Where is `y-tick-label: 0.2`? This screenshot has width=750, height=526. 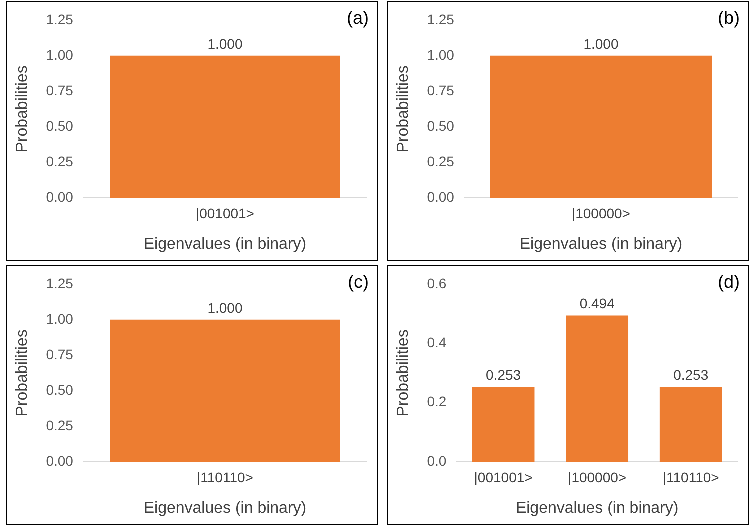
y-tick-label: 0.2 is located at coordinates (437, 402).